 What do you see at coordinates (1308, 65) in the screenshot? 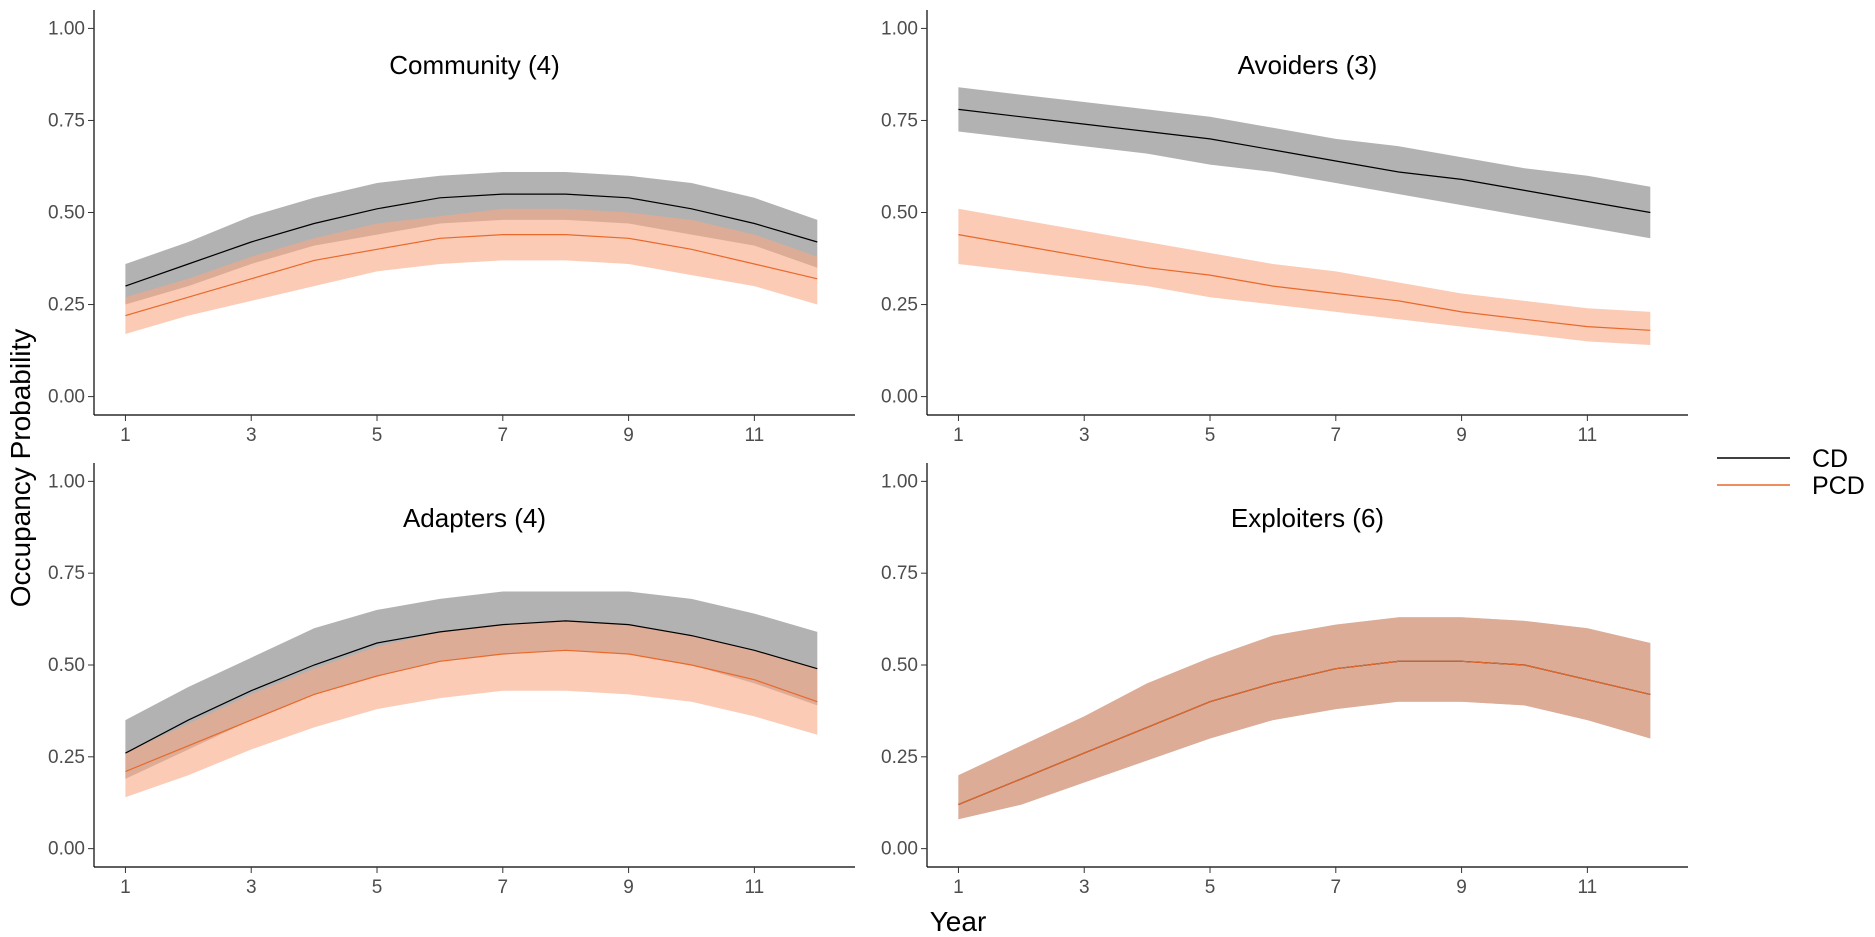
I see `panel-title: Avoiders (3)` at bounding box center [1308, 65].